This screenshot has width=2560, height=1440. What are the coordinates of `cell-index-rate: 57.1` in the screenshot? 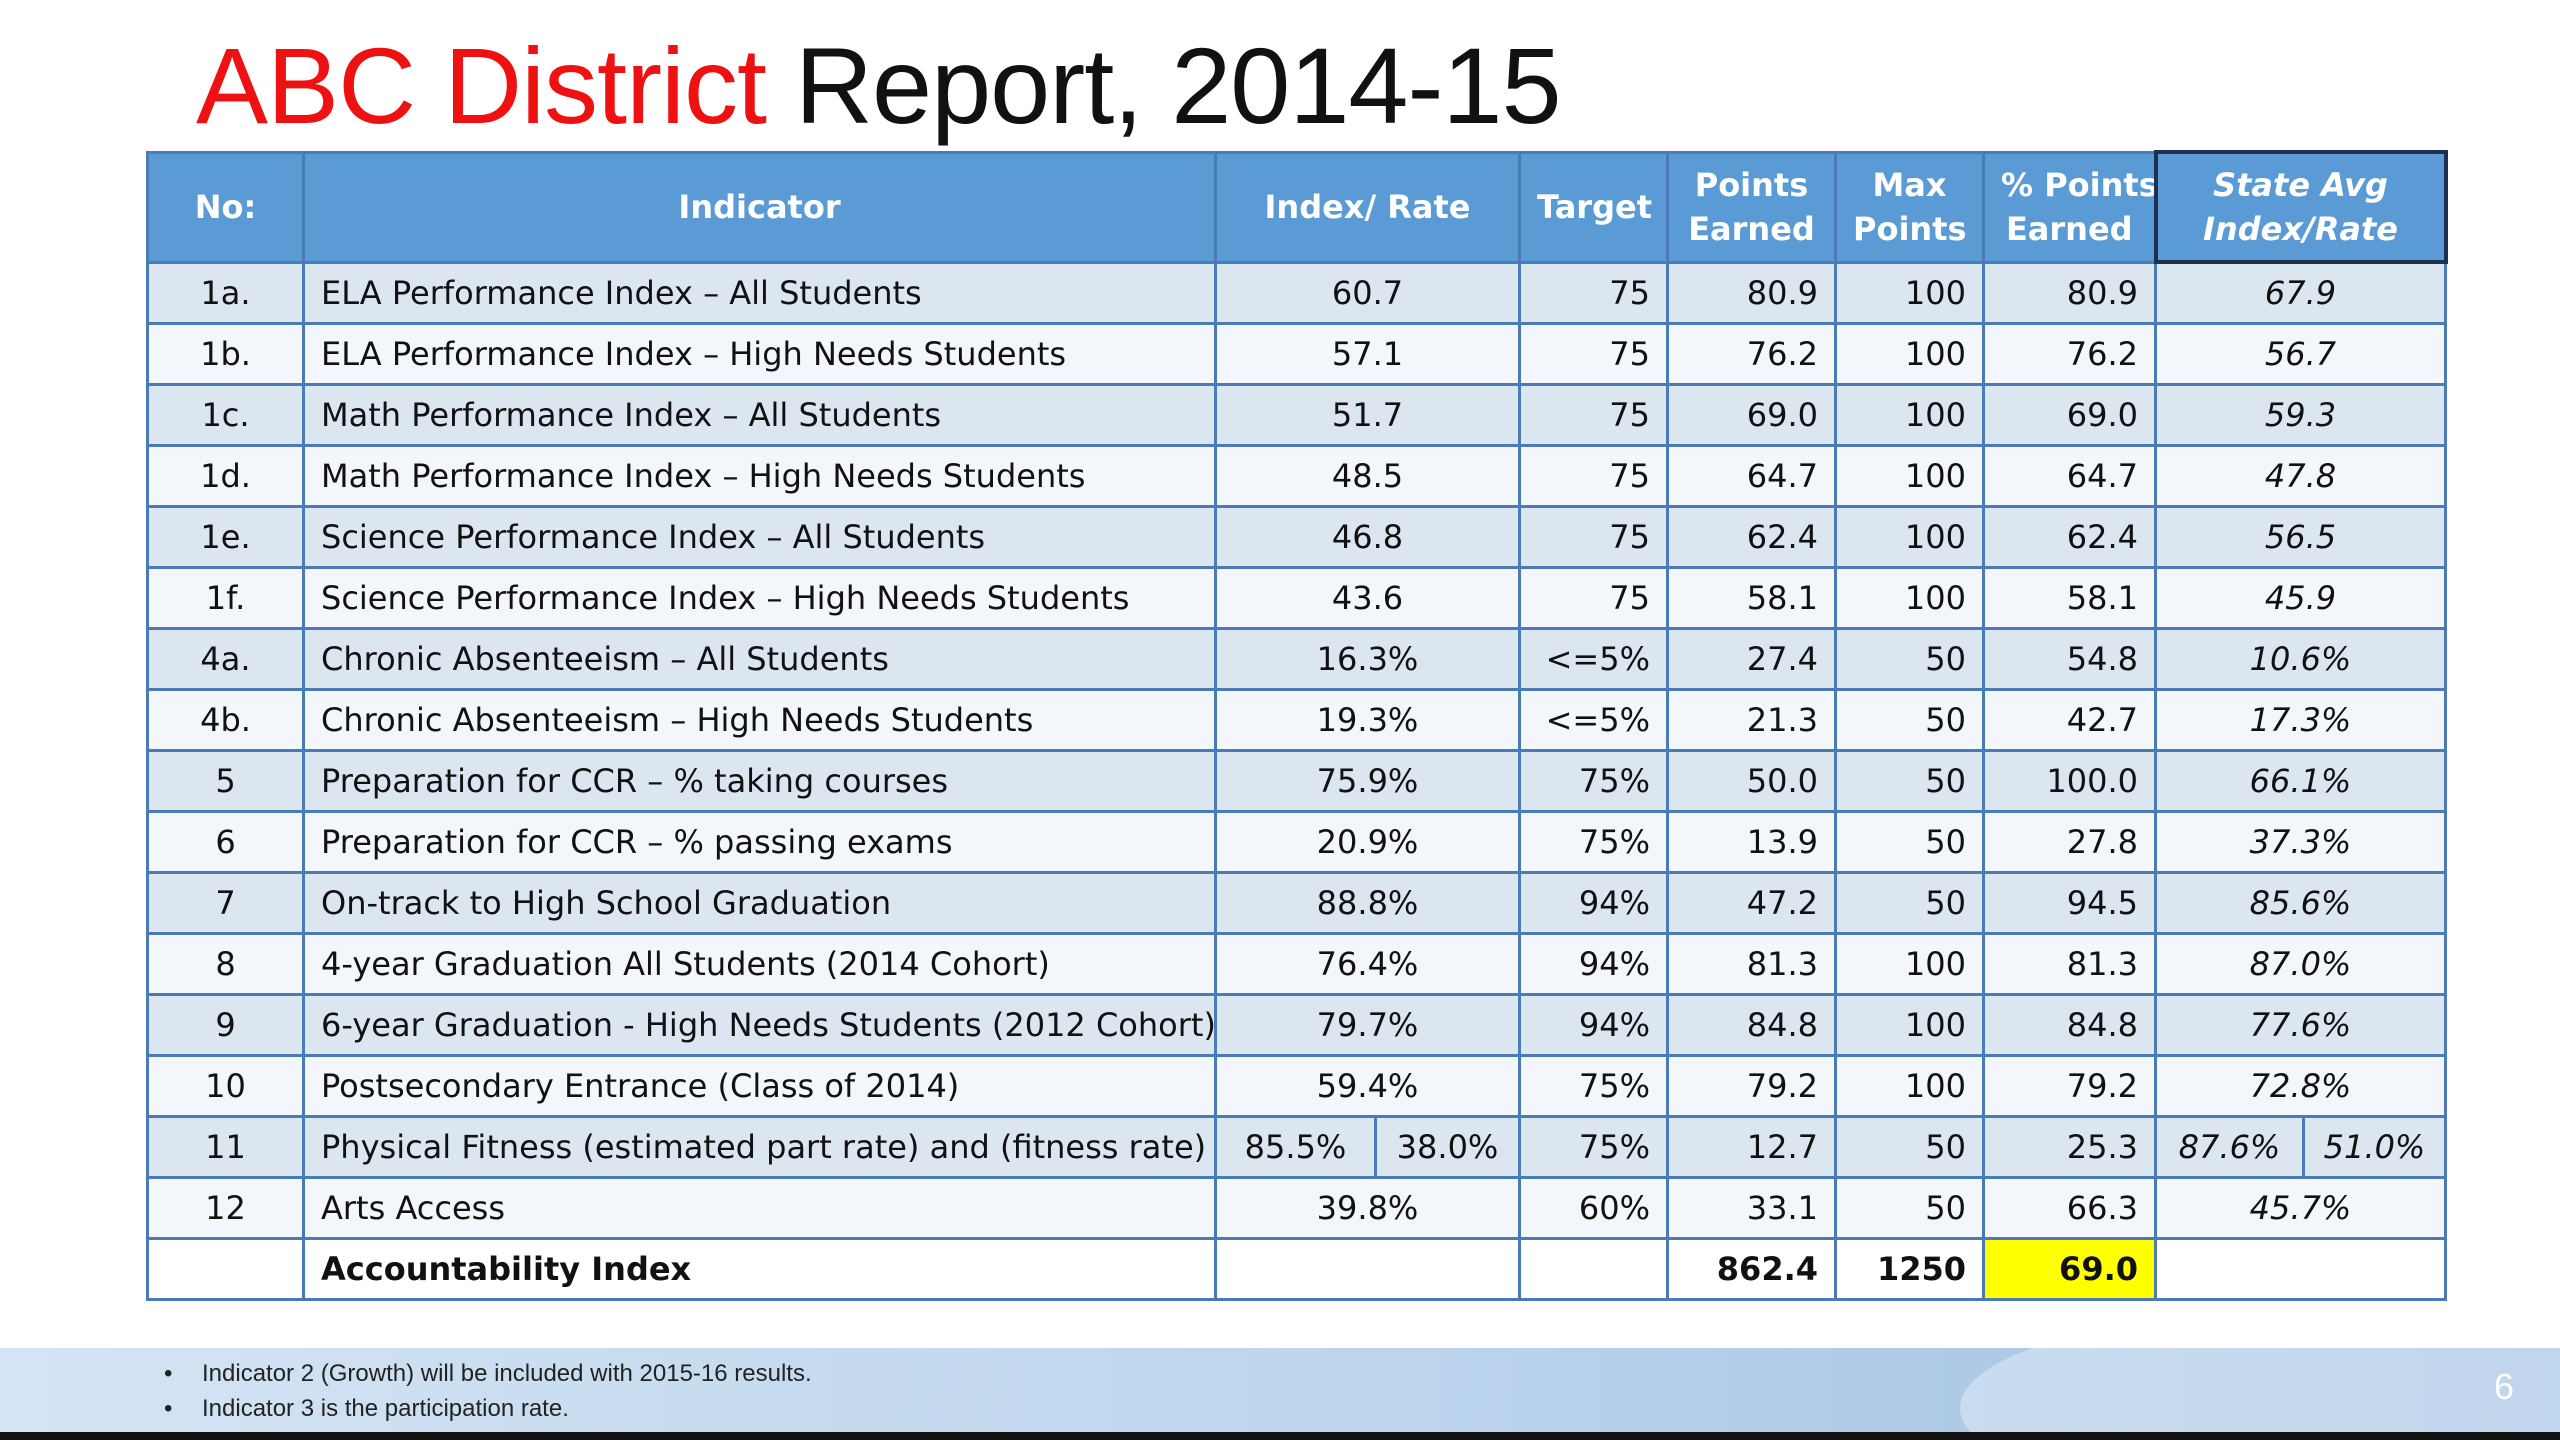 It's located at (1367, 354).